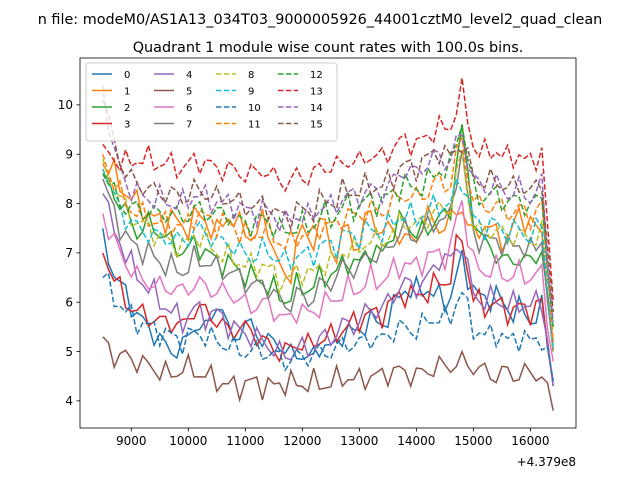 This screenshot has width=640, height=480. What do you see at coordinates (189, 125) in the screenshot?
I see `legend-label-7: 7` at bounding box center [189, 125].